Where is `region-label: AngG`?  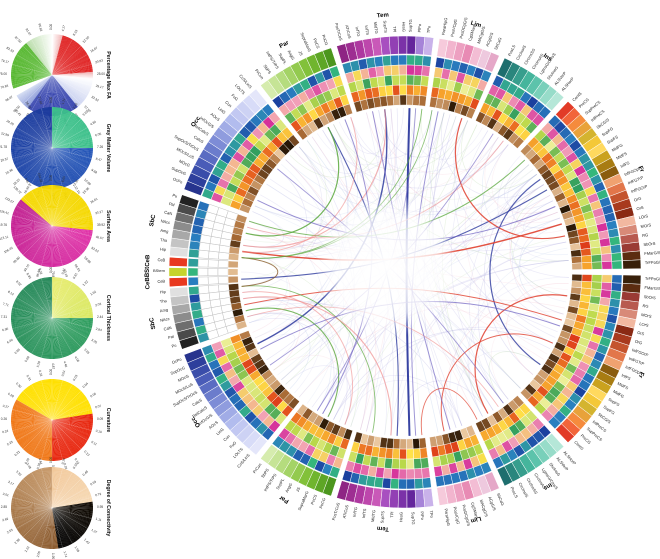 region-label: AngG is located at coordinates (291, 54).